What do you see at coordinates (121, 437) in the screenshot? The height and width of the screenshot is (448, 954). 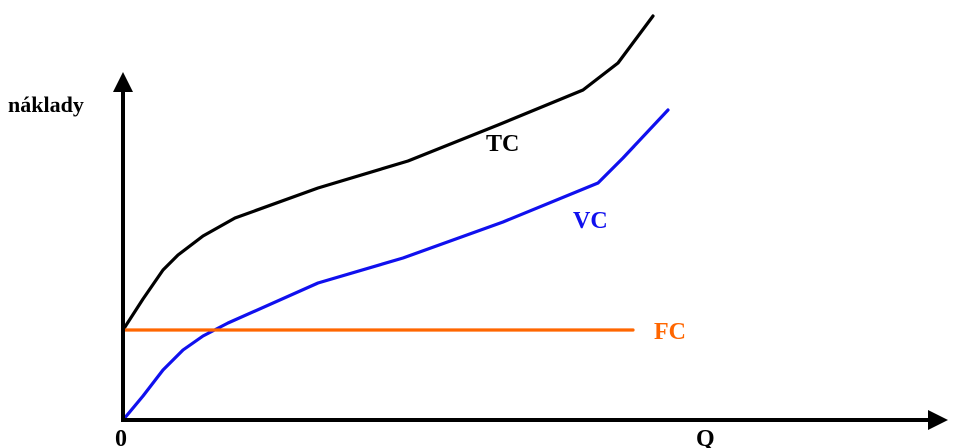 I see `origin-label: 0` at bounding box center [121, 437].